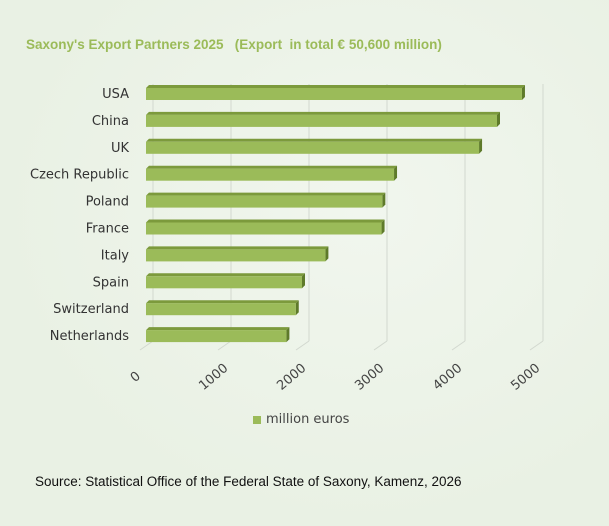 This screenshot has width=609, height=526. I want to click on x-tick-label: 0, so click(136, 377).